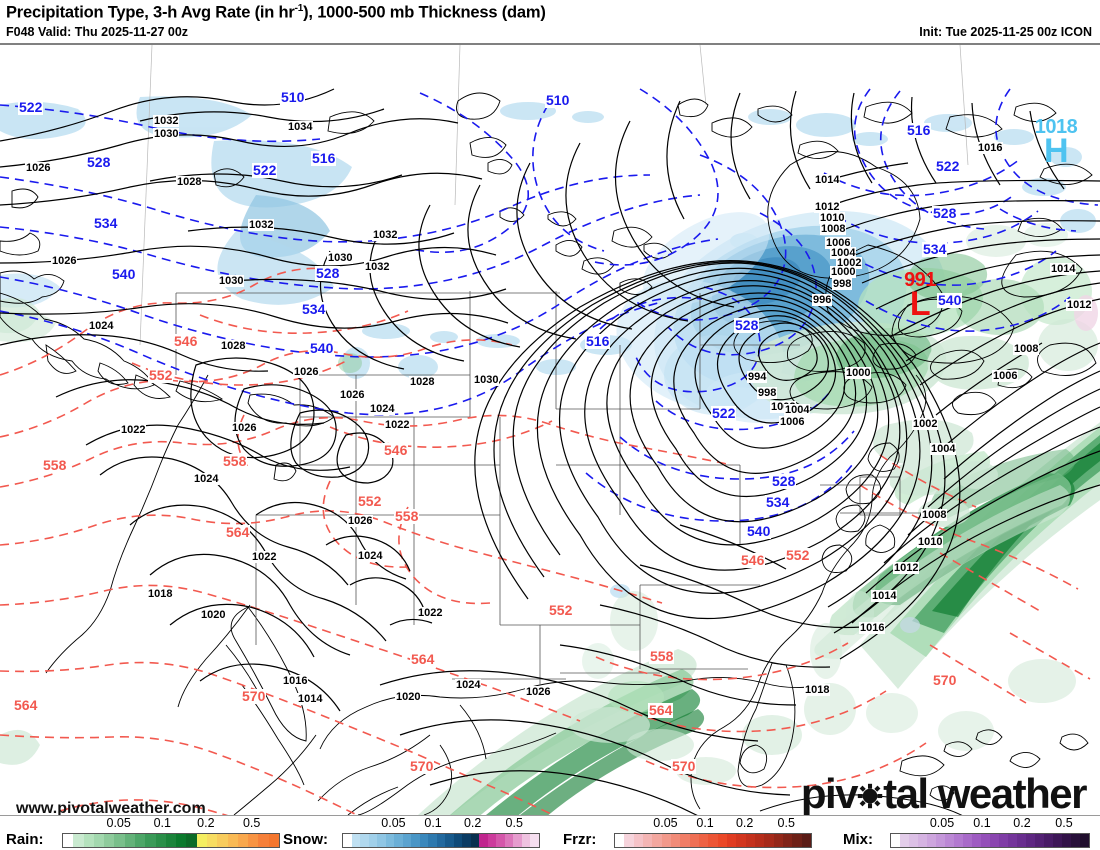  I want to click on colorbar-ticks-snow: 0.05 0.1 0.2 0.5, so click(441, 823).